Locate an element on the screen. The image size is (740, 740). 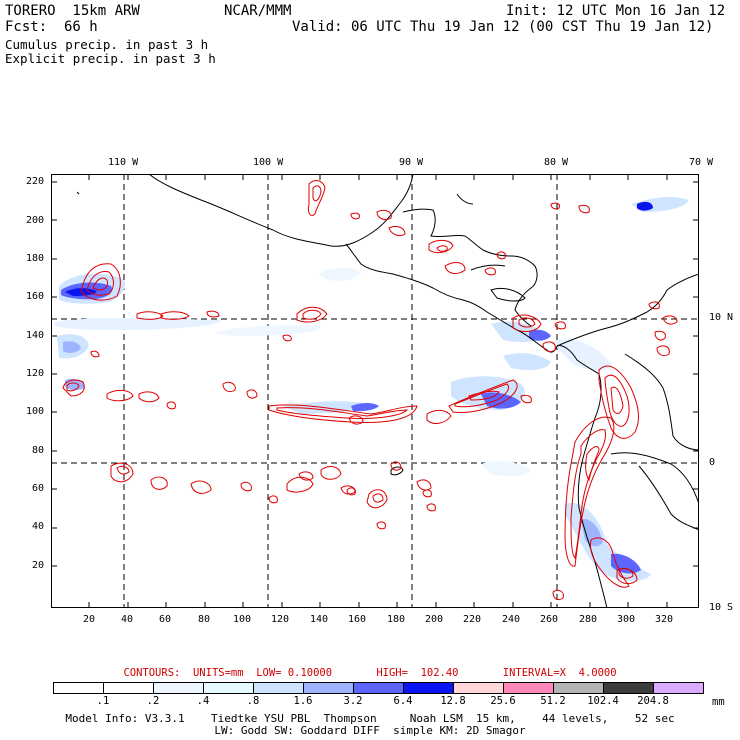
cumulus-field-label: Cumulus precip. in past 3 h is located at coordinates (107, 44).